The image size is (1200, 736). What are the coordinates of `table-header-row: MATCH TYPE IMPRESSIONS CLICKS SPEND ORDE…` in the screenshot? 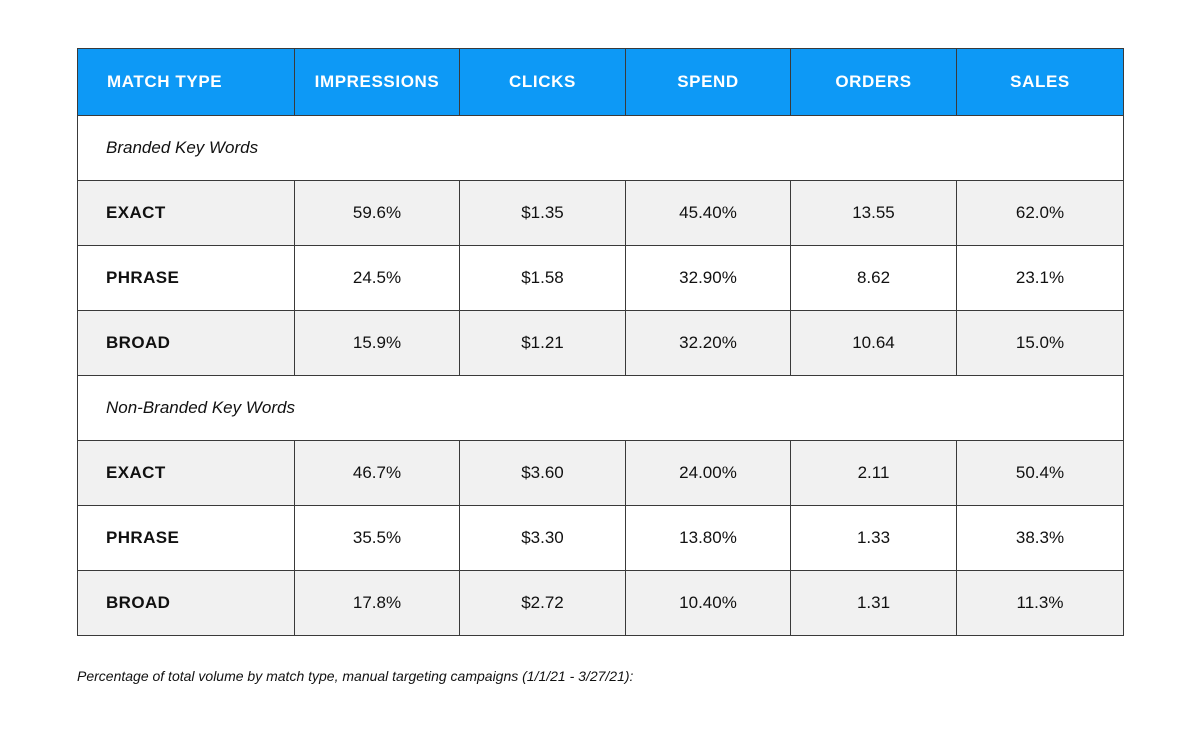 It's located at (600, 82).